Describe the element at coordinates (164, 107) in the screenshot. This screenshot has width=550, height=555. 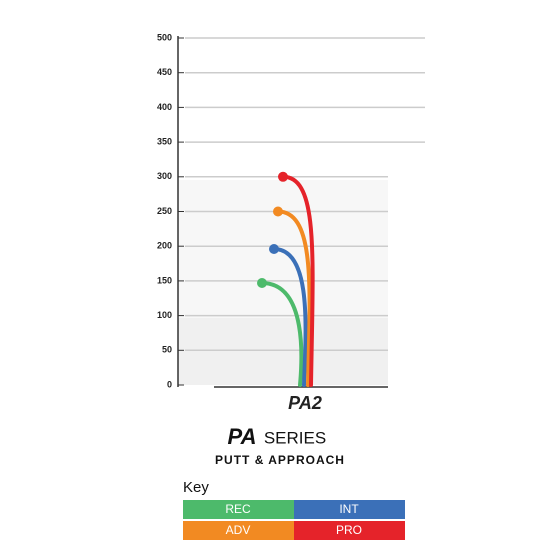
I see `y-tick-label: 400` at that location.